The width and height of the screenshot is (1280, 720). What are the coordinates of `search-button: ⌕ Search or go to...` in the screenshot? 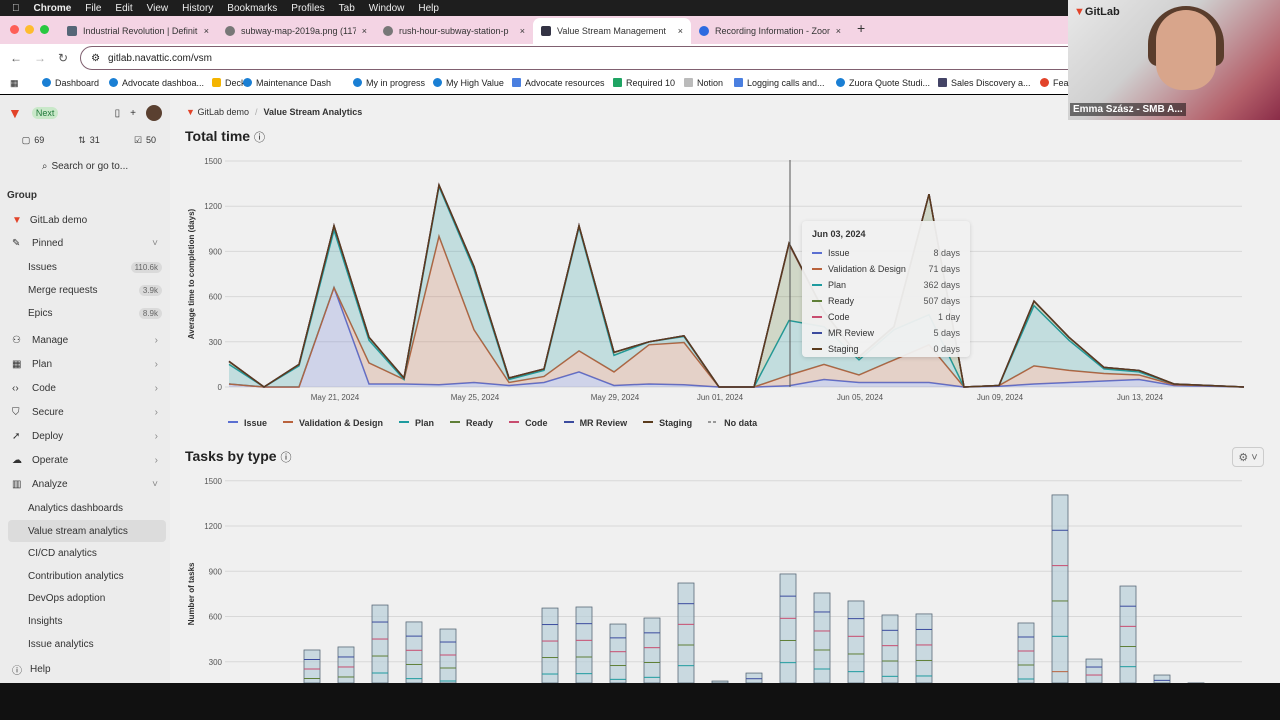 It's located at (85, 166).